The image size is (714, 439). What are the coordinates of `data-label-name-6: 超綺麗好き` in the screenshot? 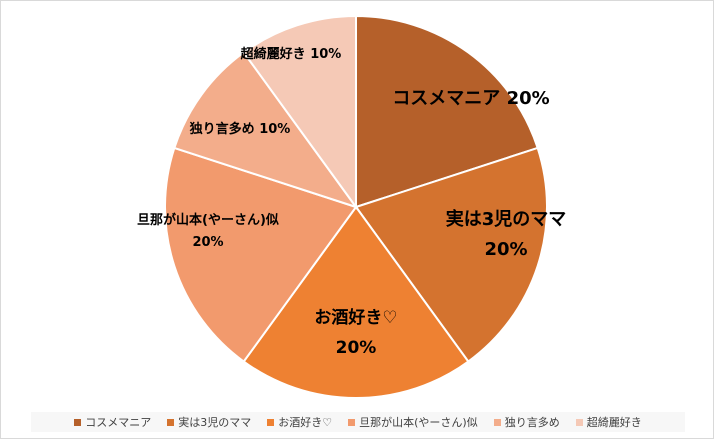 It's located at (276, 54).